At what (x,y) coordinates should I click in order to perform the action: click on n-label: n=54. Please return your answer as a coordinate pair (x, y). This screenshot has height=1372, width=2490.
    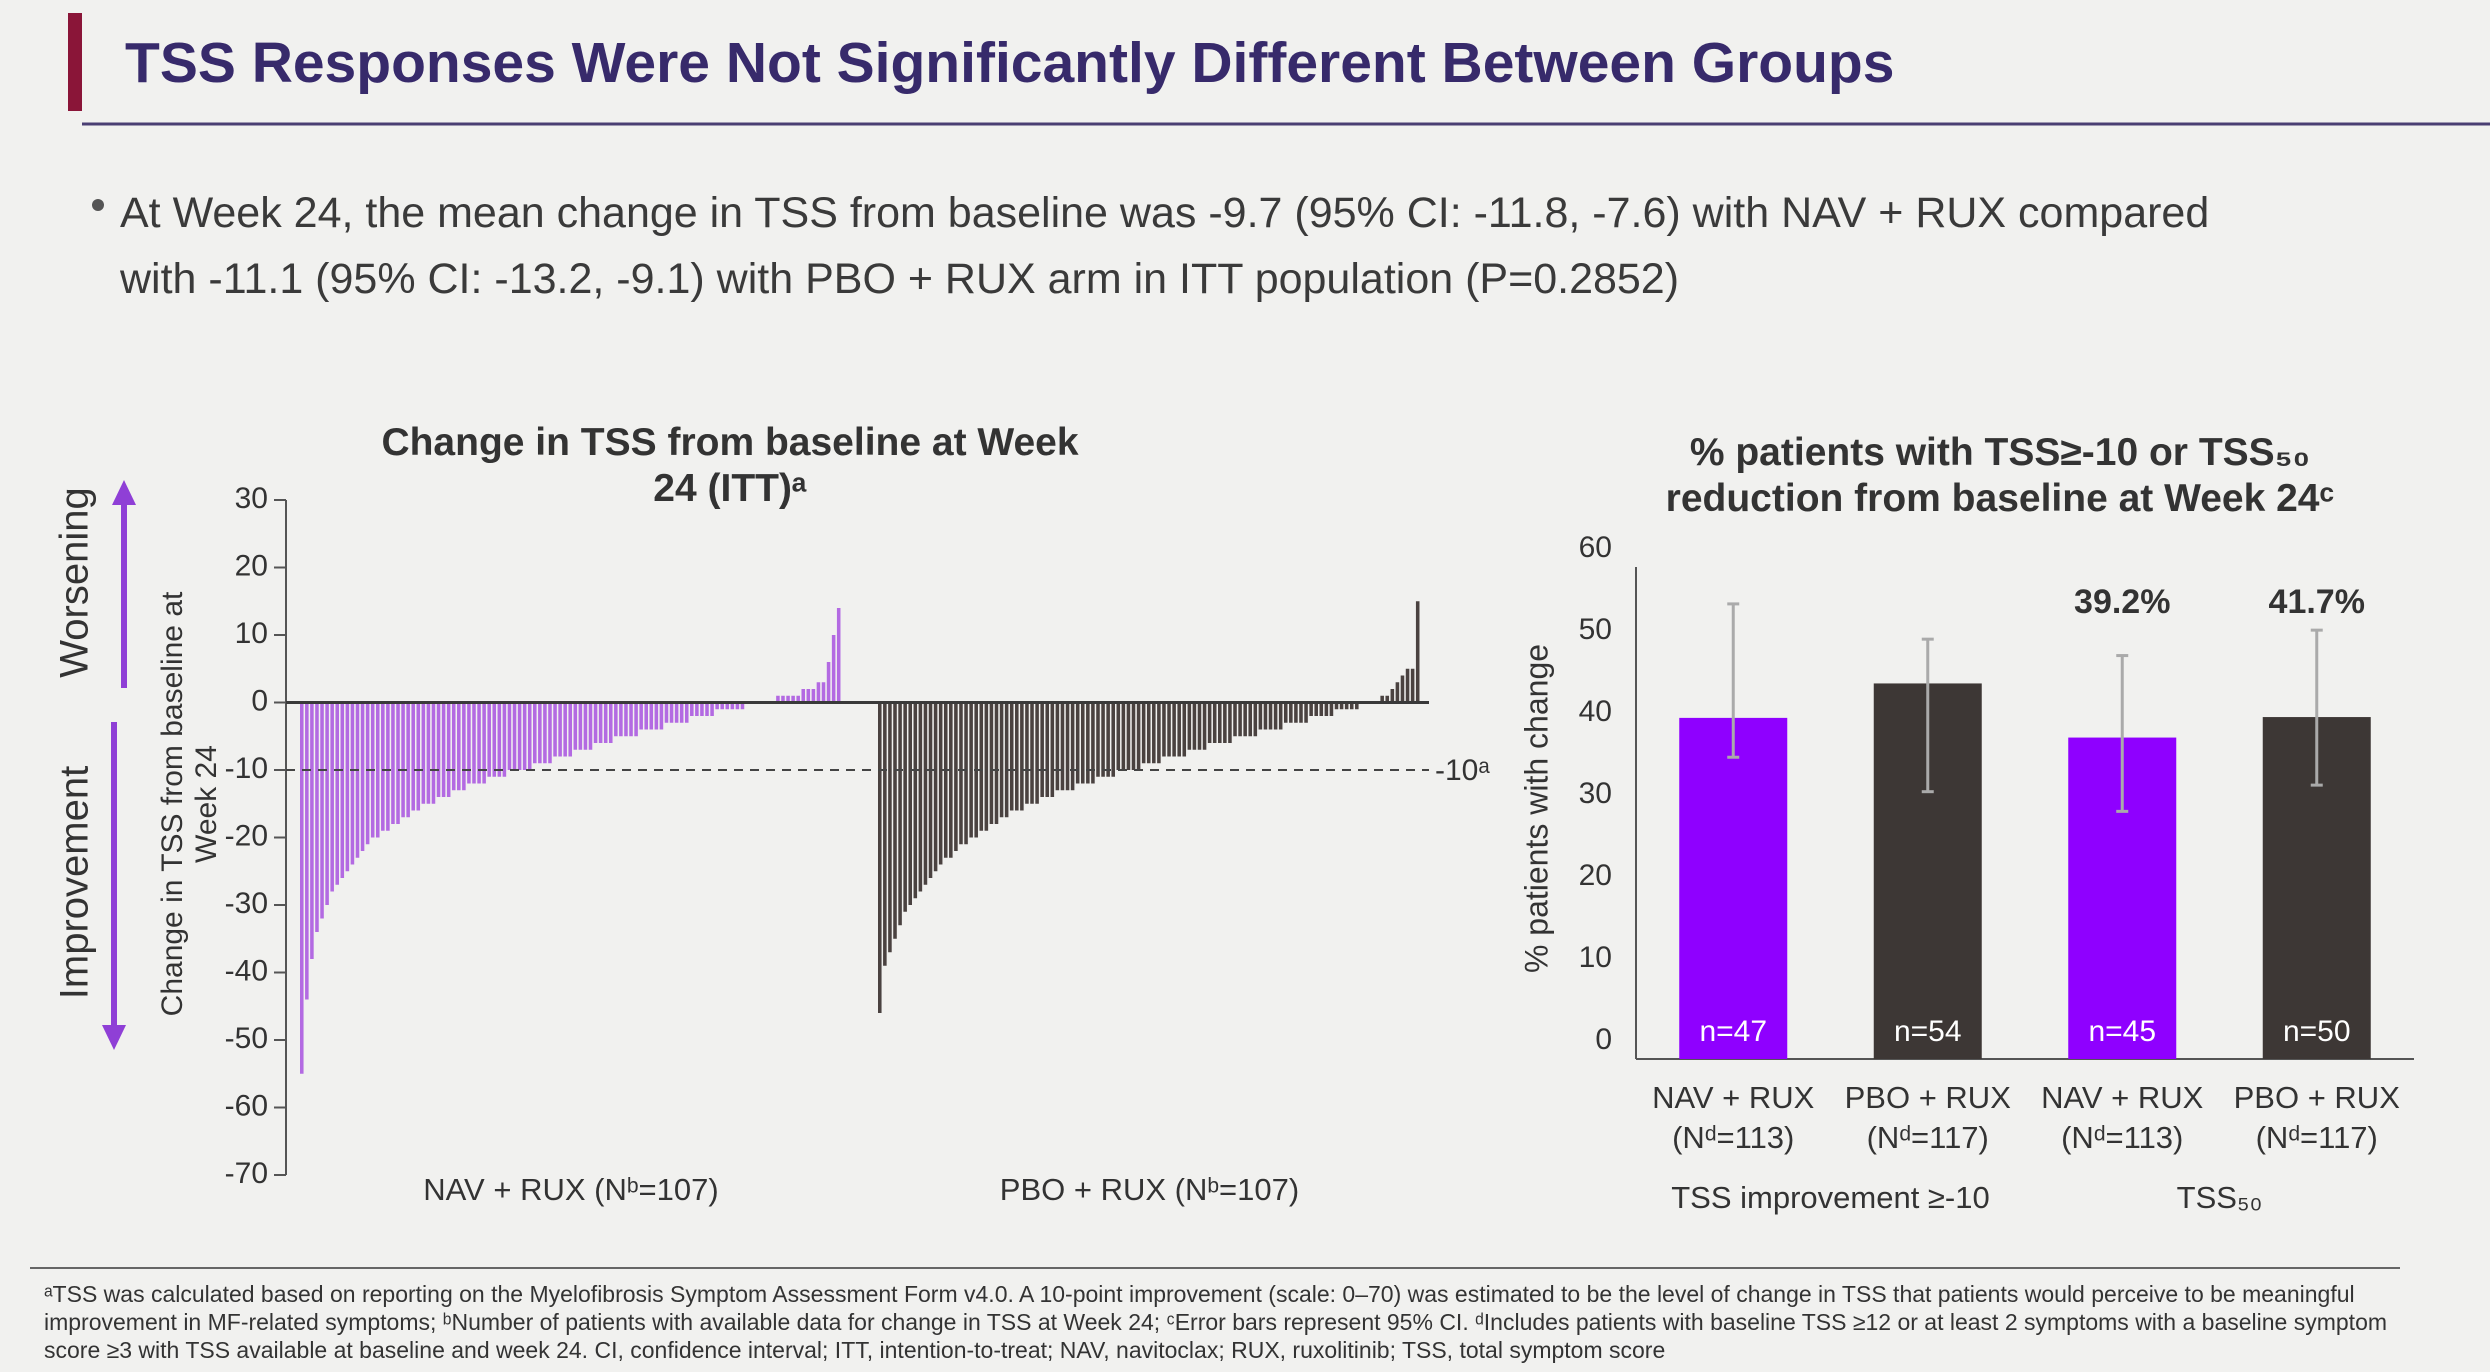
    Looking at the image, I should click on (1928, 1031).